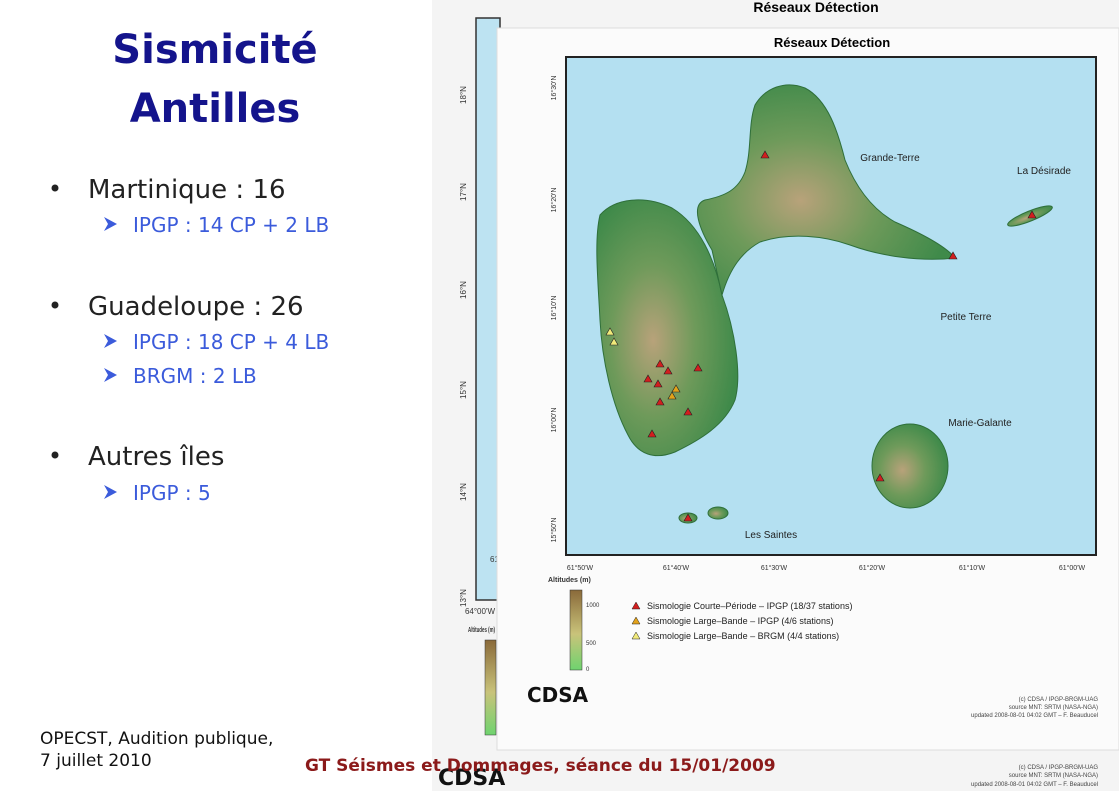  What do you see at coordinates (463, 95) in the screenshot?
I see `lat-label: 18°N` at bounding box center [463, 95].